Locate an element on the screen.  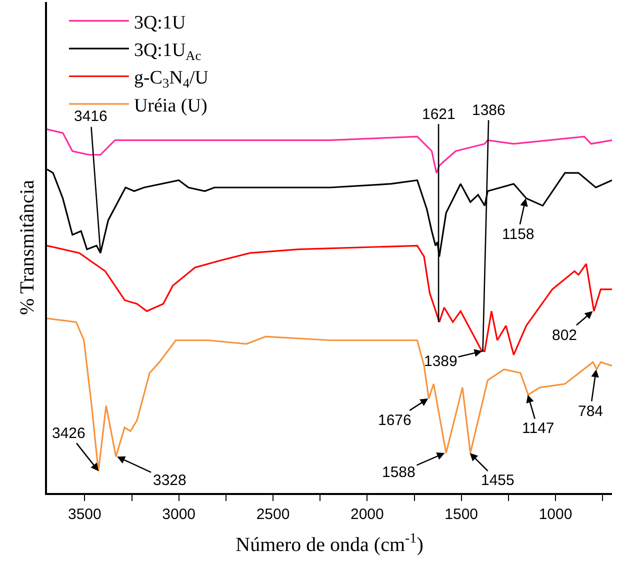
annotation: 1588 is located at coordinates (399, 472).